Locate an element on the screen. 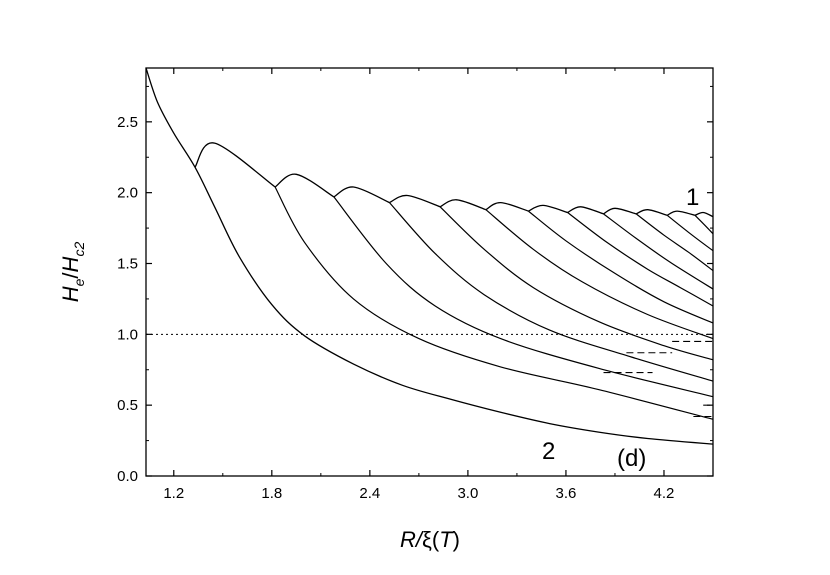 The height and width of the screenshot is (575, 830). x-label-close: ) is located at coordinates (456, 539).